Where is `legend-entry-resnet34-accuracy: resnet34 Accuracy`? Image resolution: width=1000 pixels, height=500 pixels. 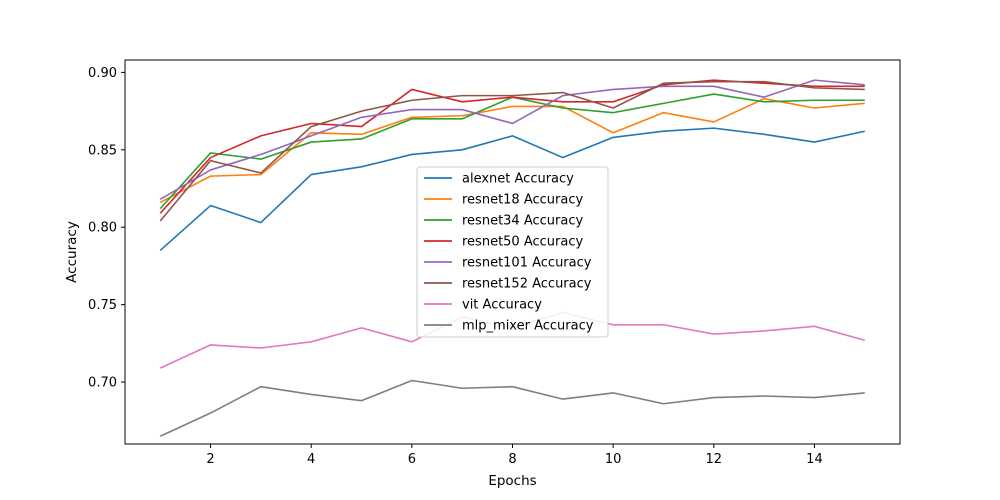
legend-entry-resnet34-accuracy: resnet34 Accuracy is located at coordinates (522, 221).